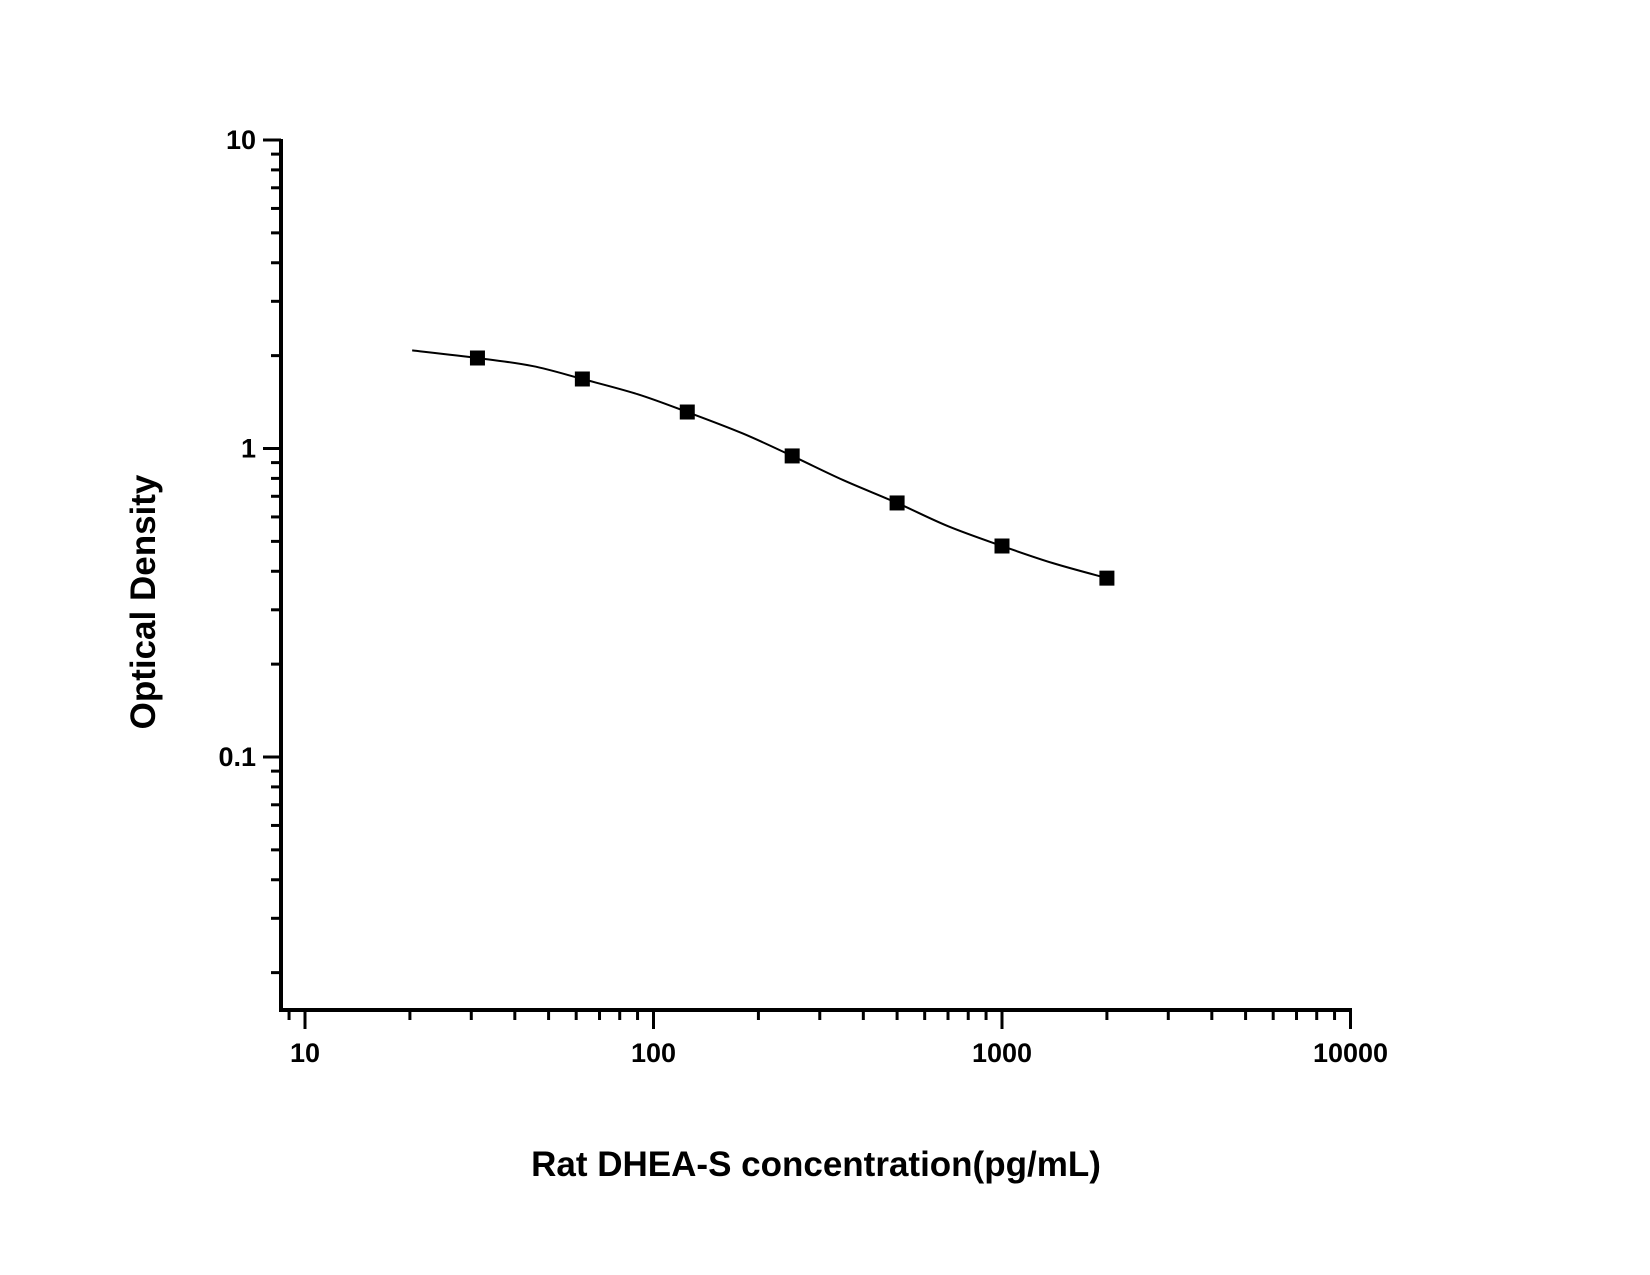  What do you see at coordinates (237, 757) in the screenshot?
I see `svg-text: 0.1` at bounding box center [237, 757].